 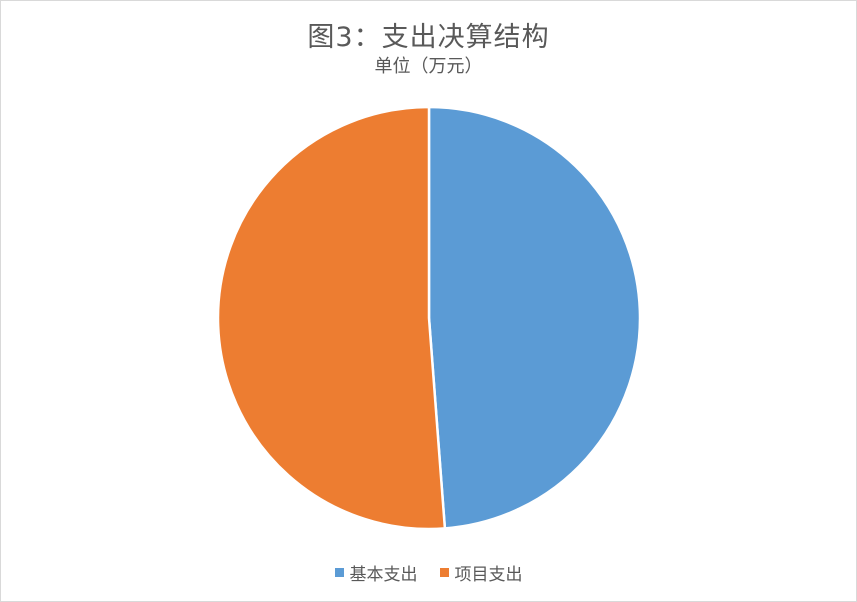 I want to click on legend-item-project: 项目支出, so click(x=481, y=572).